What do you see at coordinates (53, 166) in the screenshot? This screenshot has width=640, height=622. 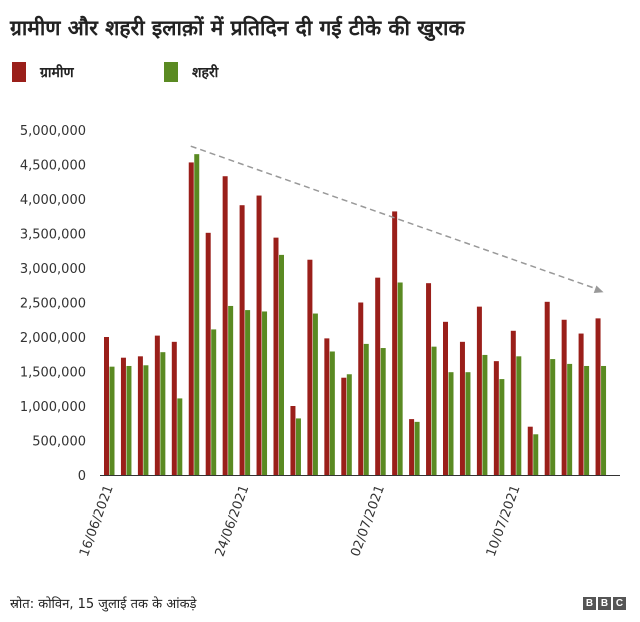 I see `y-tick-label: 4,500,000` at bounding box center [53, 166].